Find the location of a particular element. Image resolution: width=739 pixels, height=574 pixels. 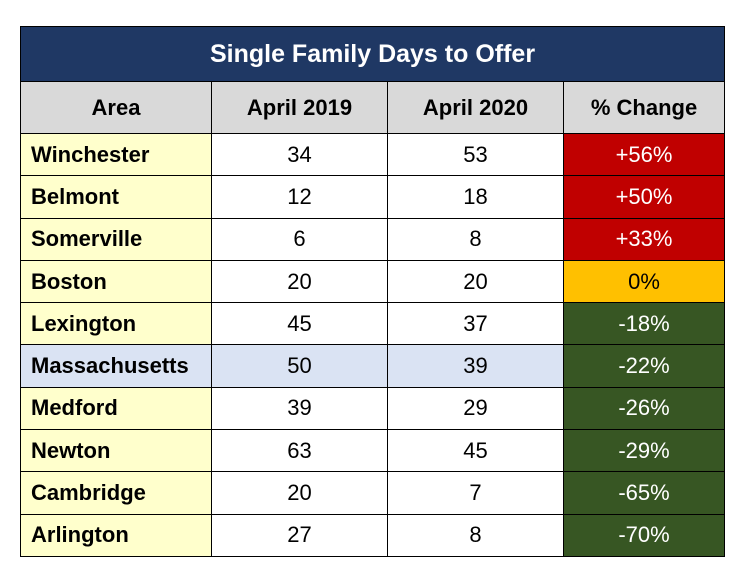

percent-change-cell: +33% is located at coordinates (644, 239).